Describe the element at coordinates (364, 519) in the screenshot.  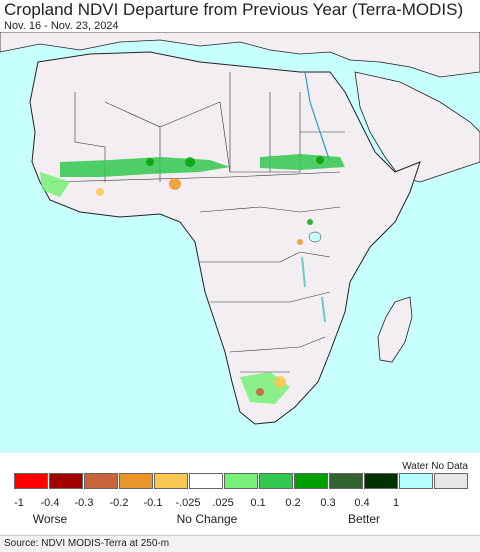
I see `category-better: Better` at that location.